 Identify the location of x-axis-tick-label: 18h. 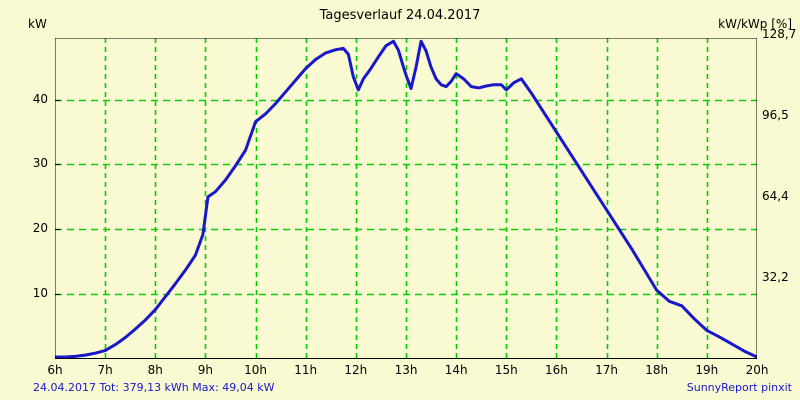
(657, 370).